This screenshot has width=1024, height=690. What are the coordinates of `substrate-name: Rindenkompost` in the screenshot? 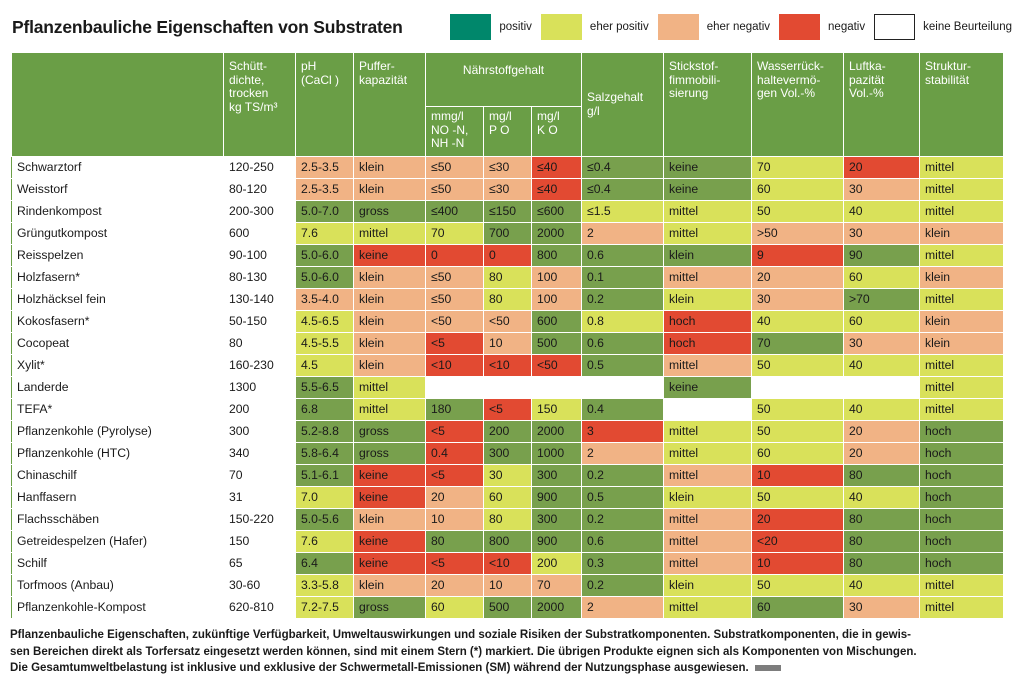 It's located at (117, 211).